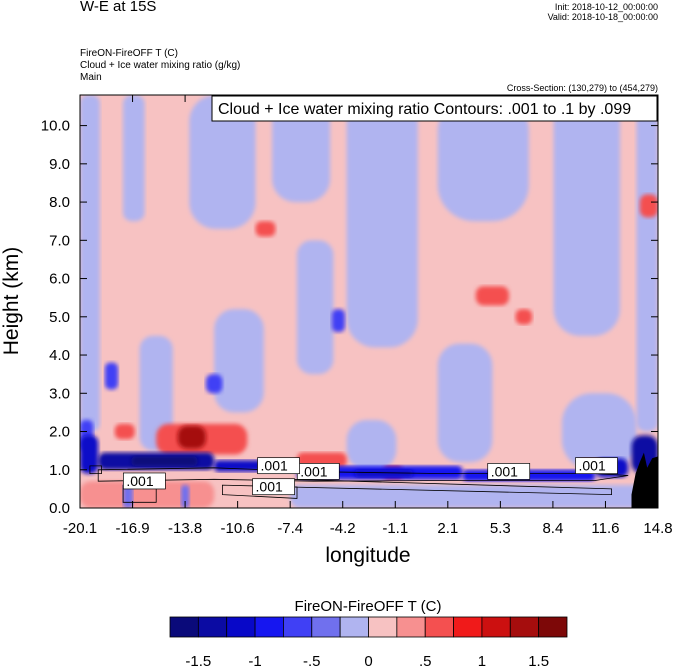 The height and width of the screenshot is (667, 674). Describe the element at coordinates (59, 432) in the screenshot. I see `y-tick-label: 2.0` at that location.